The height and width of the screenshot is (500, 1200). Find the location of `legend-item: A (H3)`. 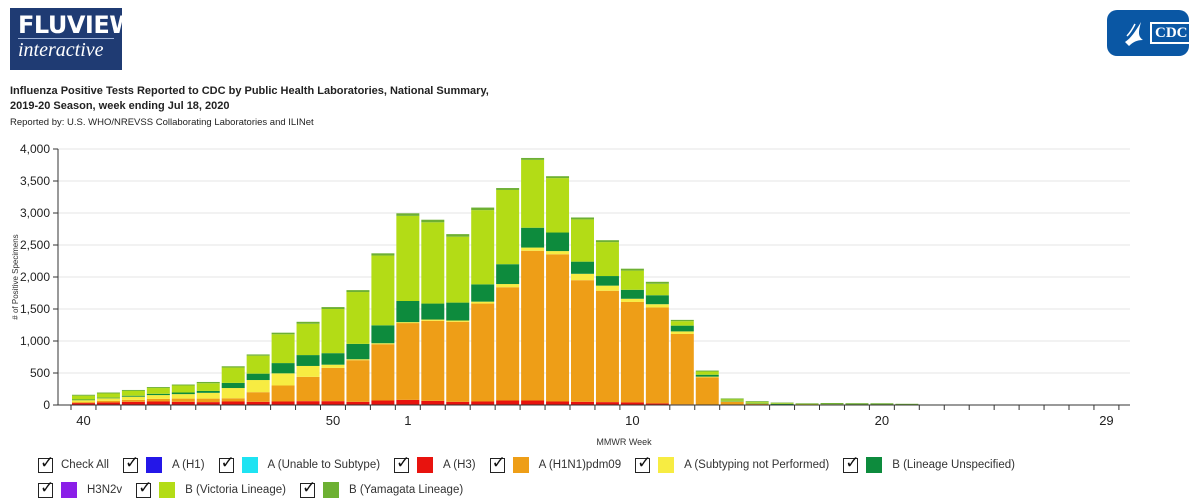

legend-item: A (H3) is located at coordinates (435, 463).